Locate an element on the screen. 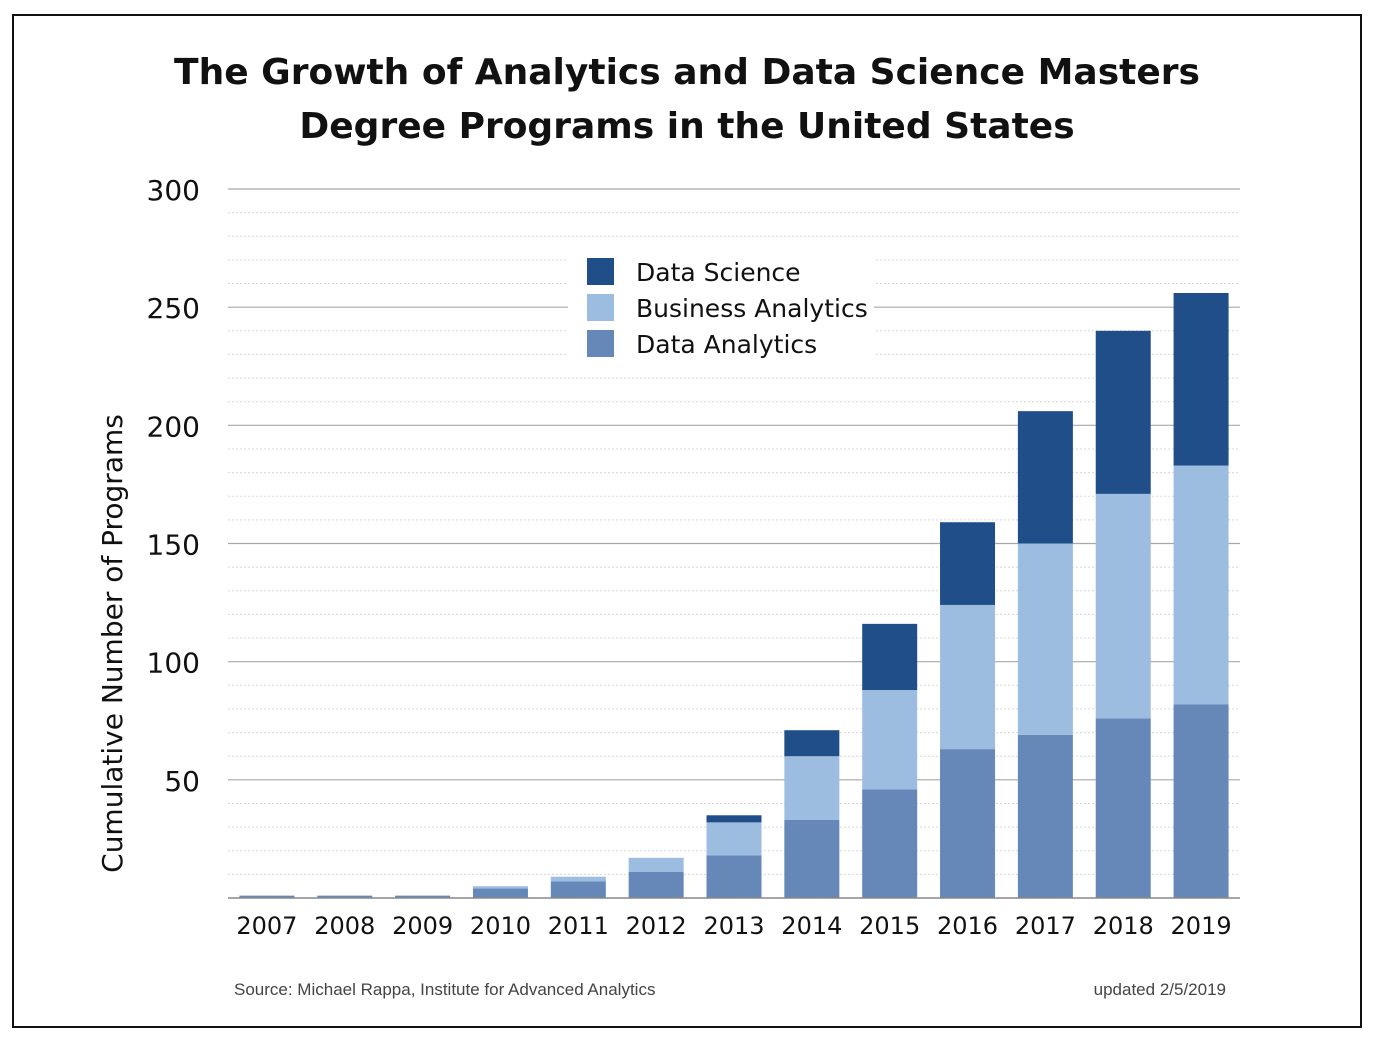 Image resolution: width=1374 pixels, height=1046 pixels. x-tick-label: 2013 is located at coordinates (733, 926).